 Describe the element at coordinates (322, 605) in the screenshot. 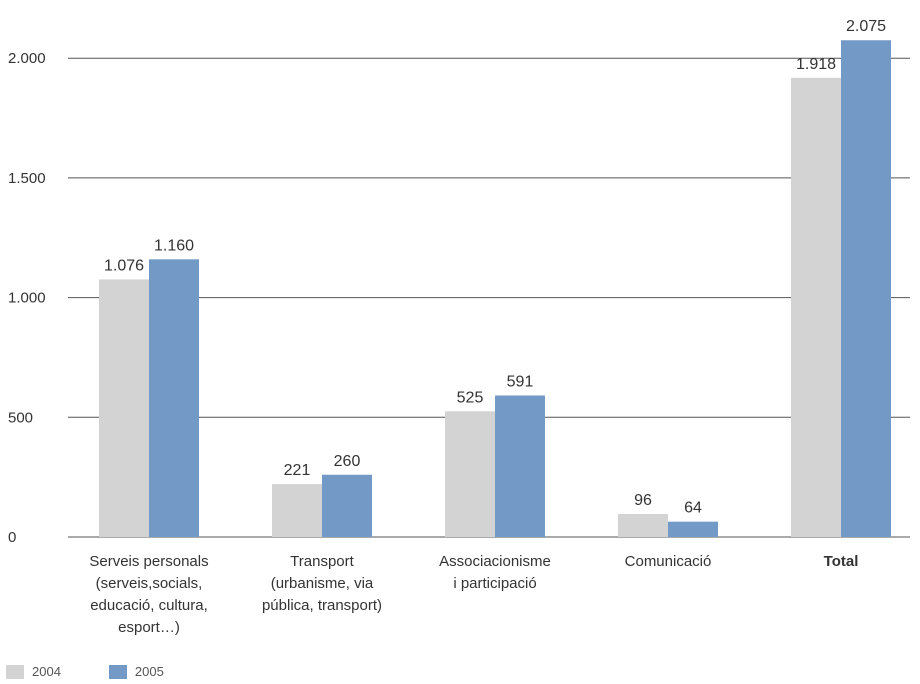

I see `x-category-label: pública, transport)` at that location.